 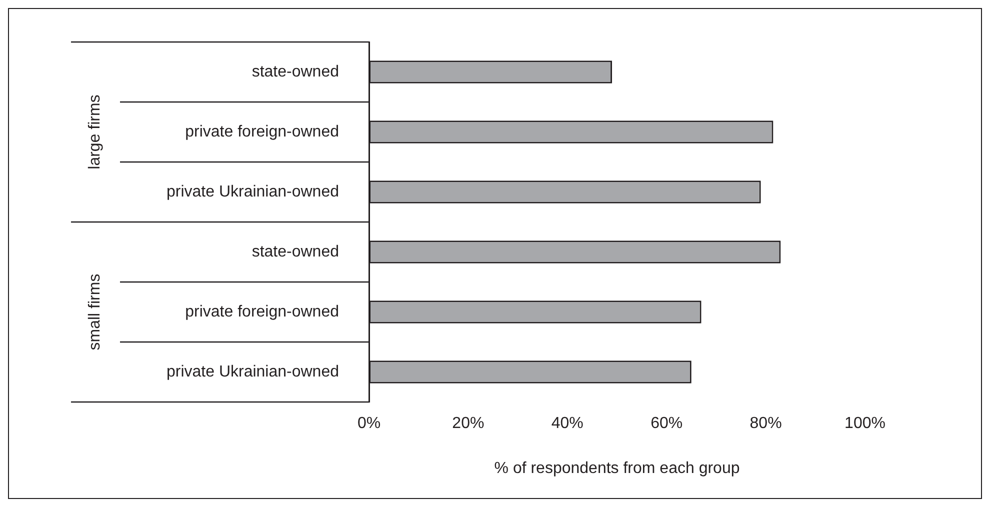 What do you see at coordinates (95, 312) in the screenshot?
I see `text: small firms` at bounding box center [95, 312].